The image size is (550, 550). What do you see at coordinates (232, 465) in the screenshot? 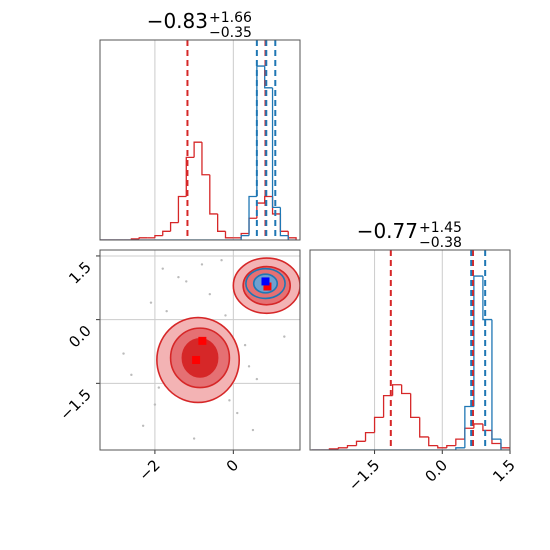
I see `x-tick-label: 0` at bounding box center [232, 465].